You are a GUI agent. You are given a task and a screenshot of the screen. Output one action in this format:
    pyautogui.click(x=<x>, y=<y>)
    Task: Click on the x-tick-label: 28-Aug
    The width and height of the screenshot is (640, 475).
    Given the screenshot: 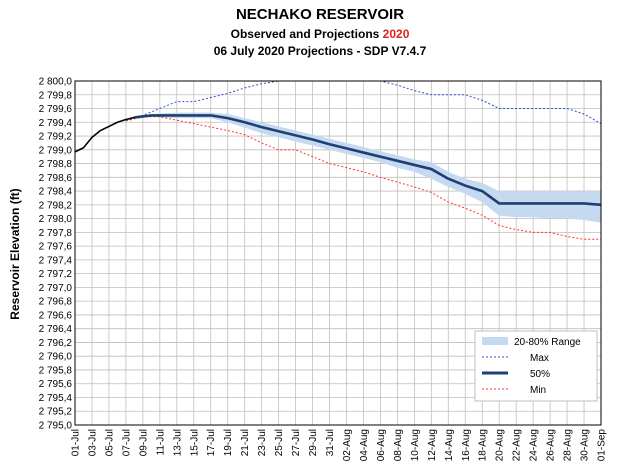 What is the action you would take?
    pyautogui.click(x=568, y=445)
    